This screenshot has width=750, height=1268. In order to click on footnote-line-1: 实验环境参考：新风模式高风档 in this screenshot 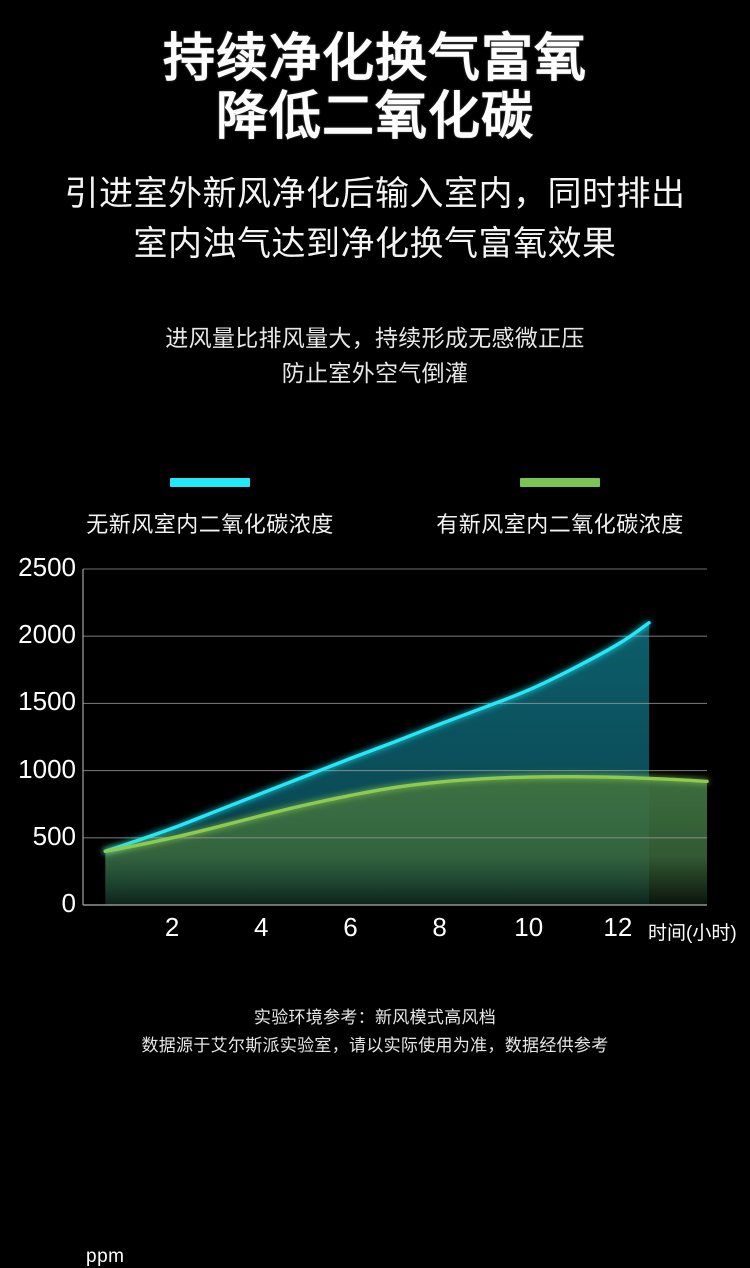, I will do `click(375, 1018)`.